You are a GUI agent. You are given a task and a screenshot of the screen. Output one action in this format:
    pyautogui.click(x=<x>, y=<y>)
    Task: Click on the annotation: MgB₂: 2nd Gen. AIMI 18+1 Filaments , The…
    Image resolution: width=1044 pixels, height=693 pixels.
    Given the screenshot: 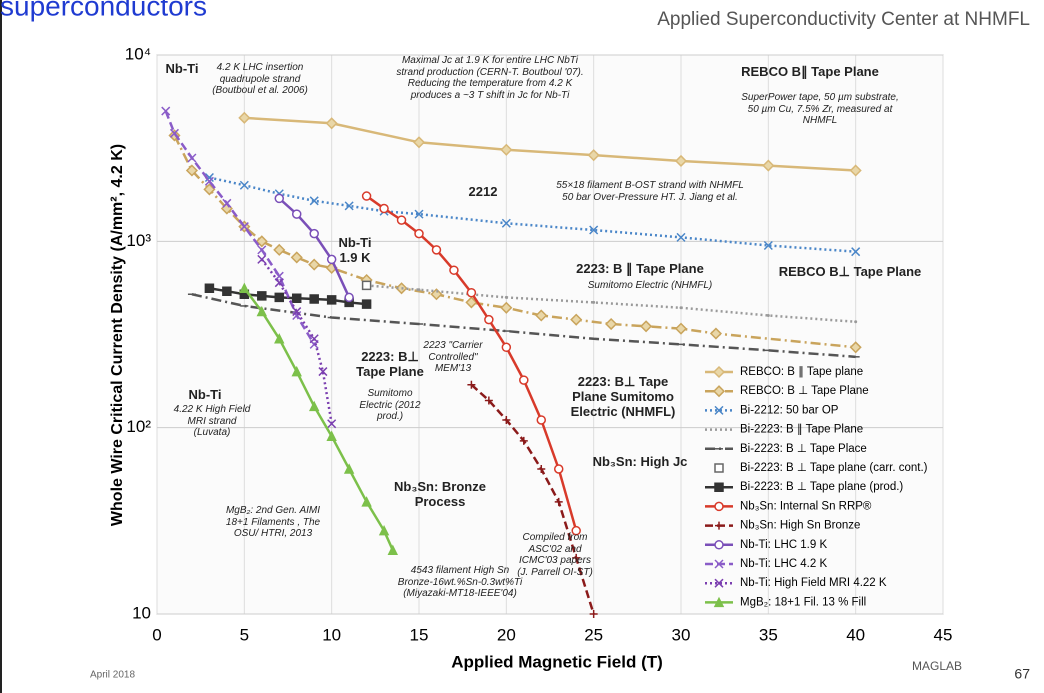 What is the action you would take?
    pyautogui.click(x=273, y=522)
    